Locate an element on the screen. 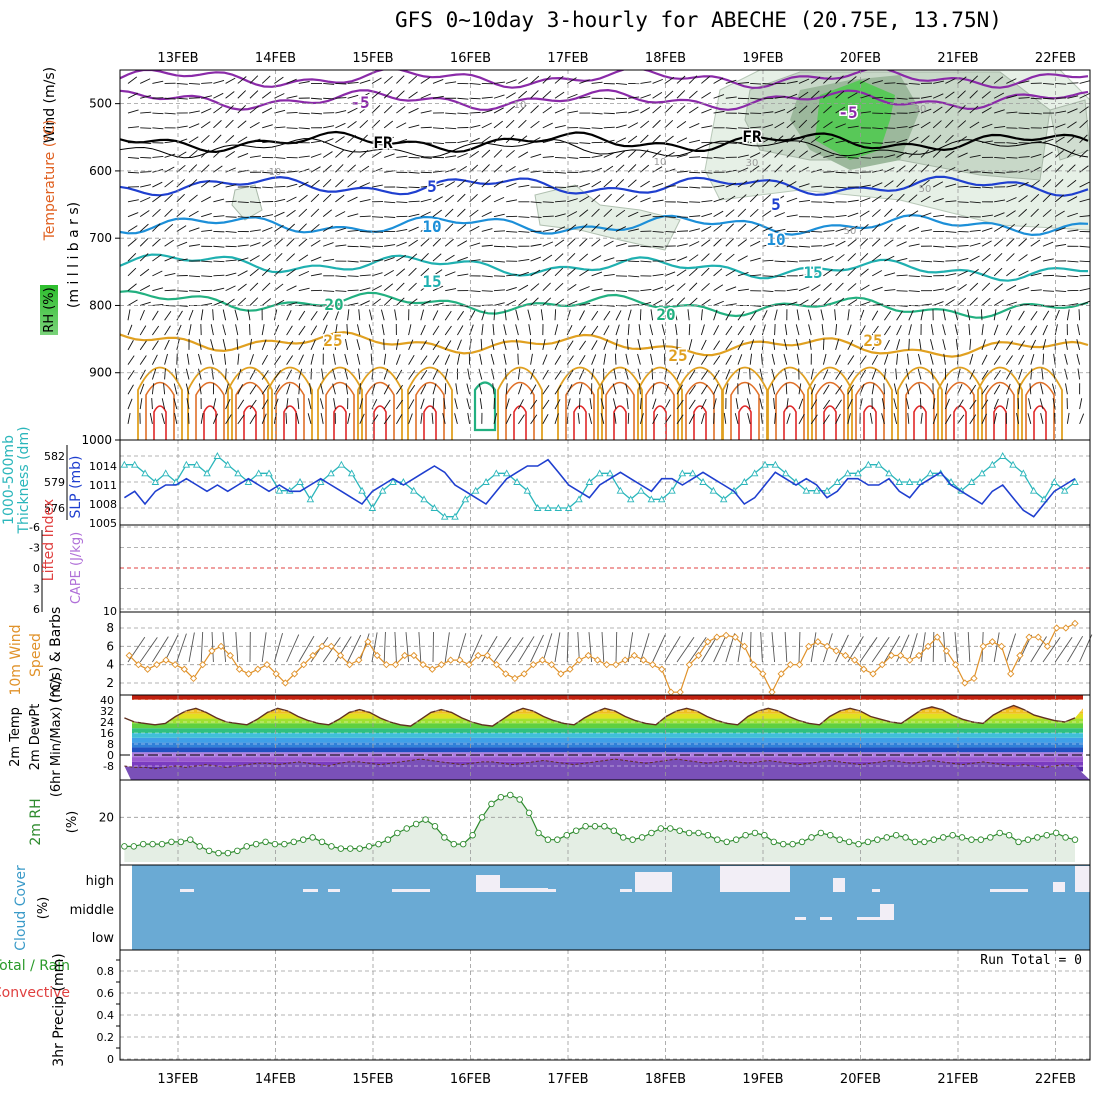 This screenshot has height=1100, width=1100. cloud-gap is located at coordinates (887, 912).